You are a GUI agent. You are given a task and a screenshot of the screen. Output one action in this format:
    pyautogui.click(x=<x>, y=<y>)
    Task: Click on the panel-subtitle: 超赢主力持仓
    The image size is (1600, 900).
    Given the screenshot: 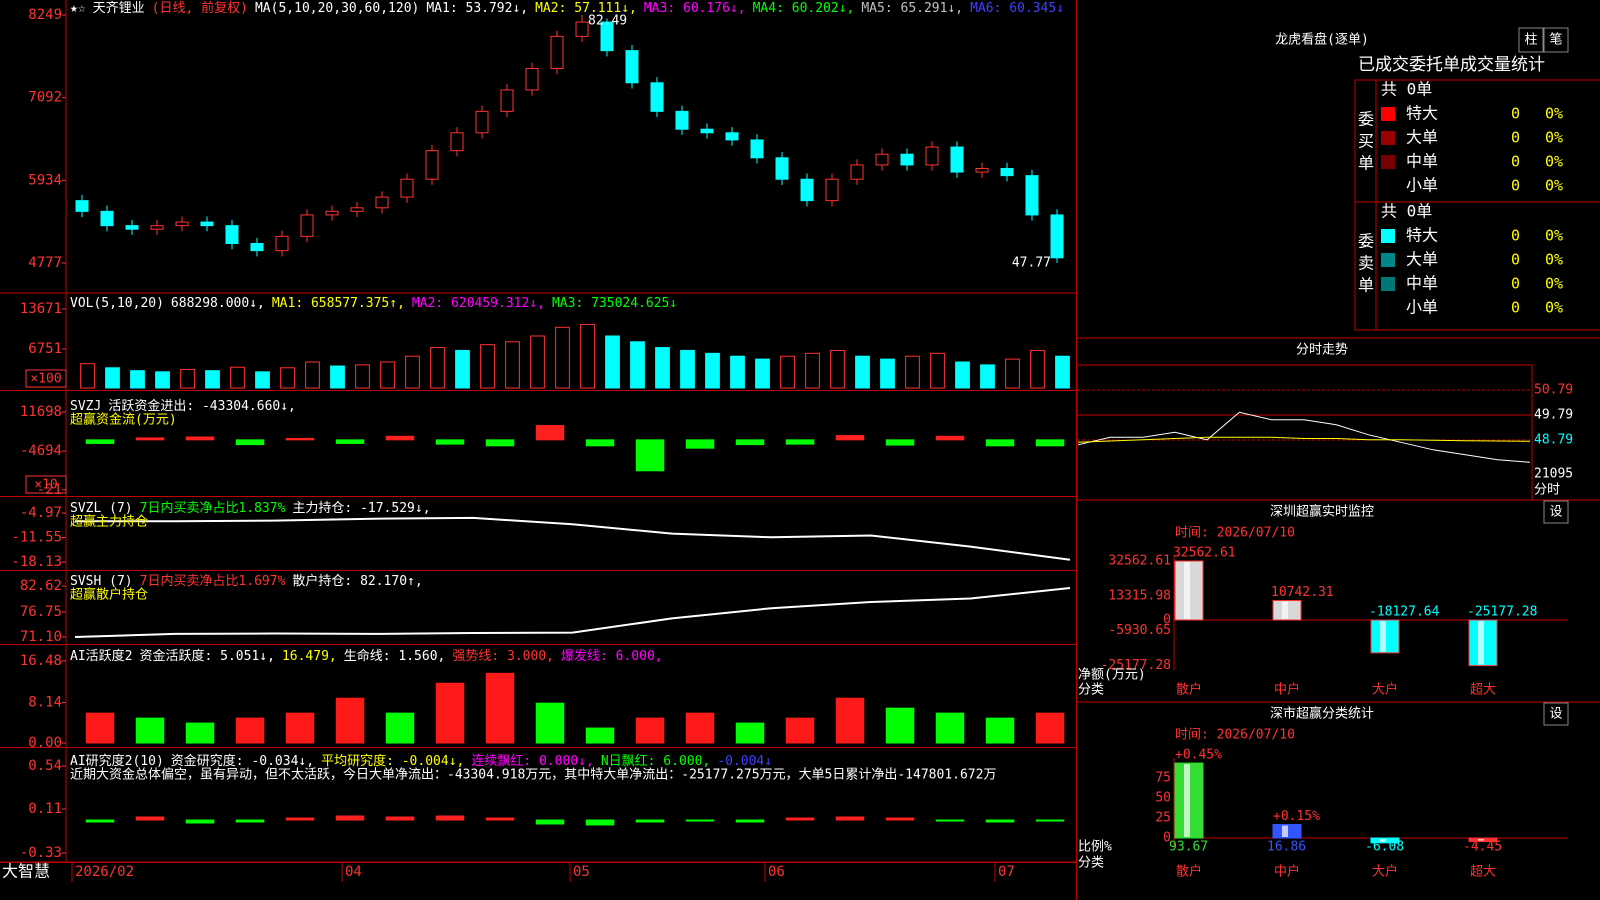 What is the action you would take?
    pyautogui.click(x=109, y=522)
    